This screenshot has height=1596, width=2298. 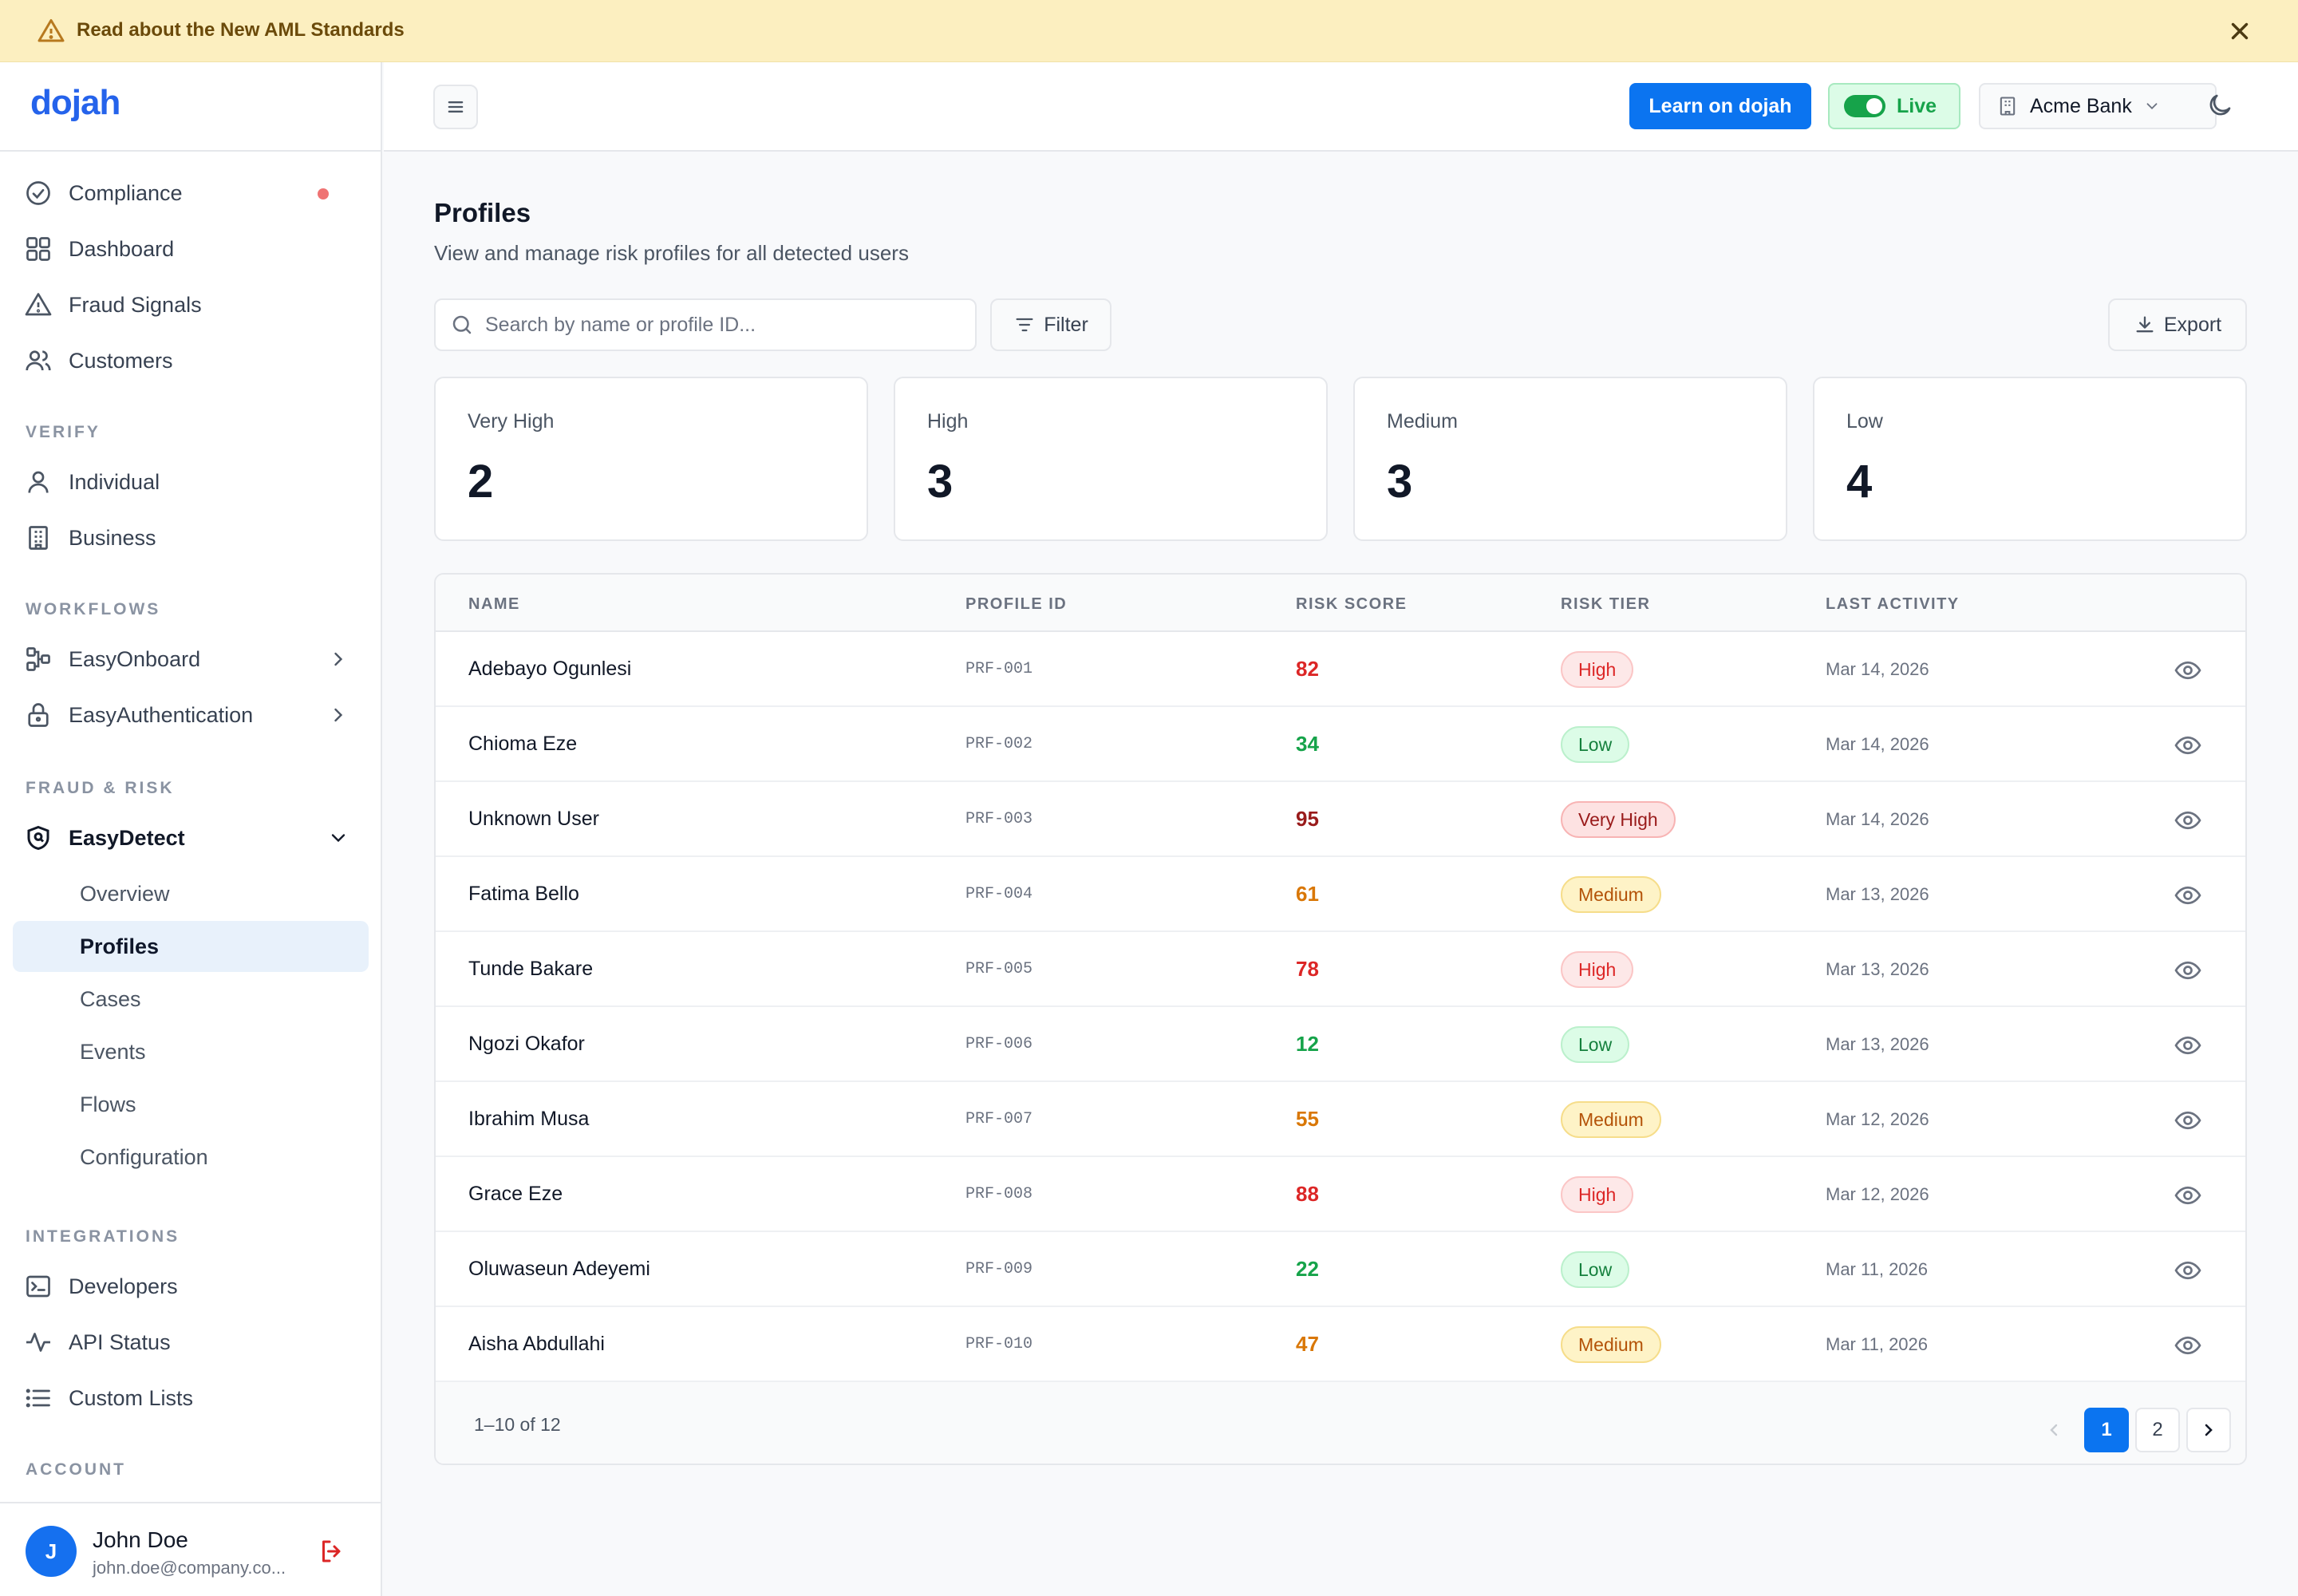 What do you see at coordinates (529, 1119) in the screenshot?
I see `profile-name: Ibrahim Musa` at bounding box center [529, 1119].